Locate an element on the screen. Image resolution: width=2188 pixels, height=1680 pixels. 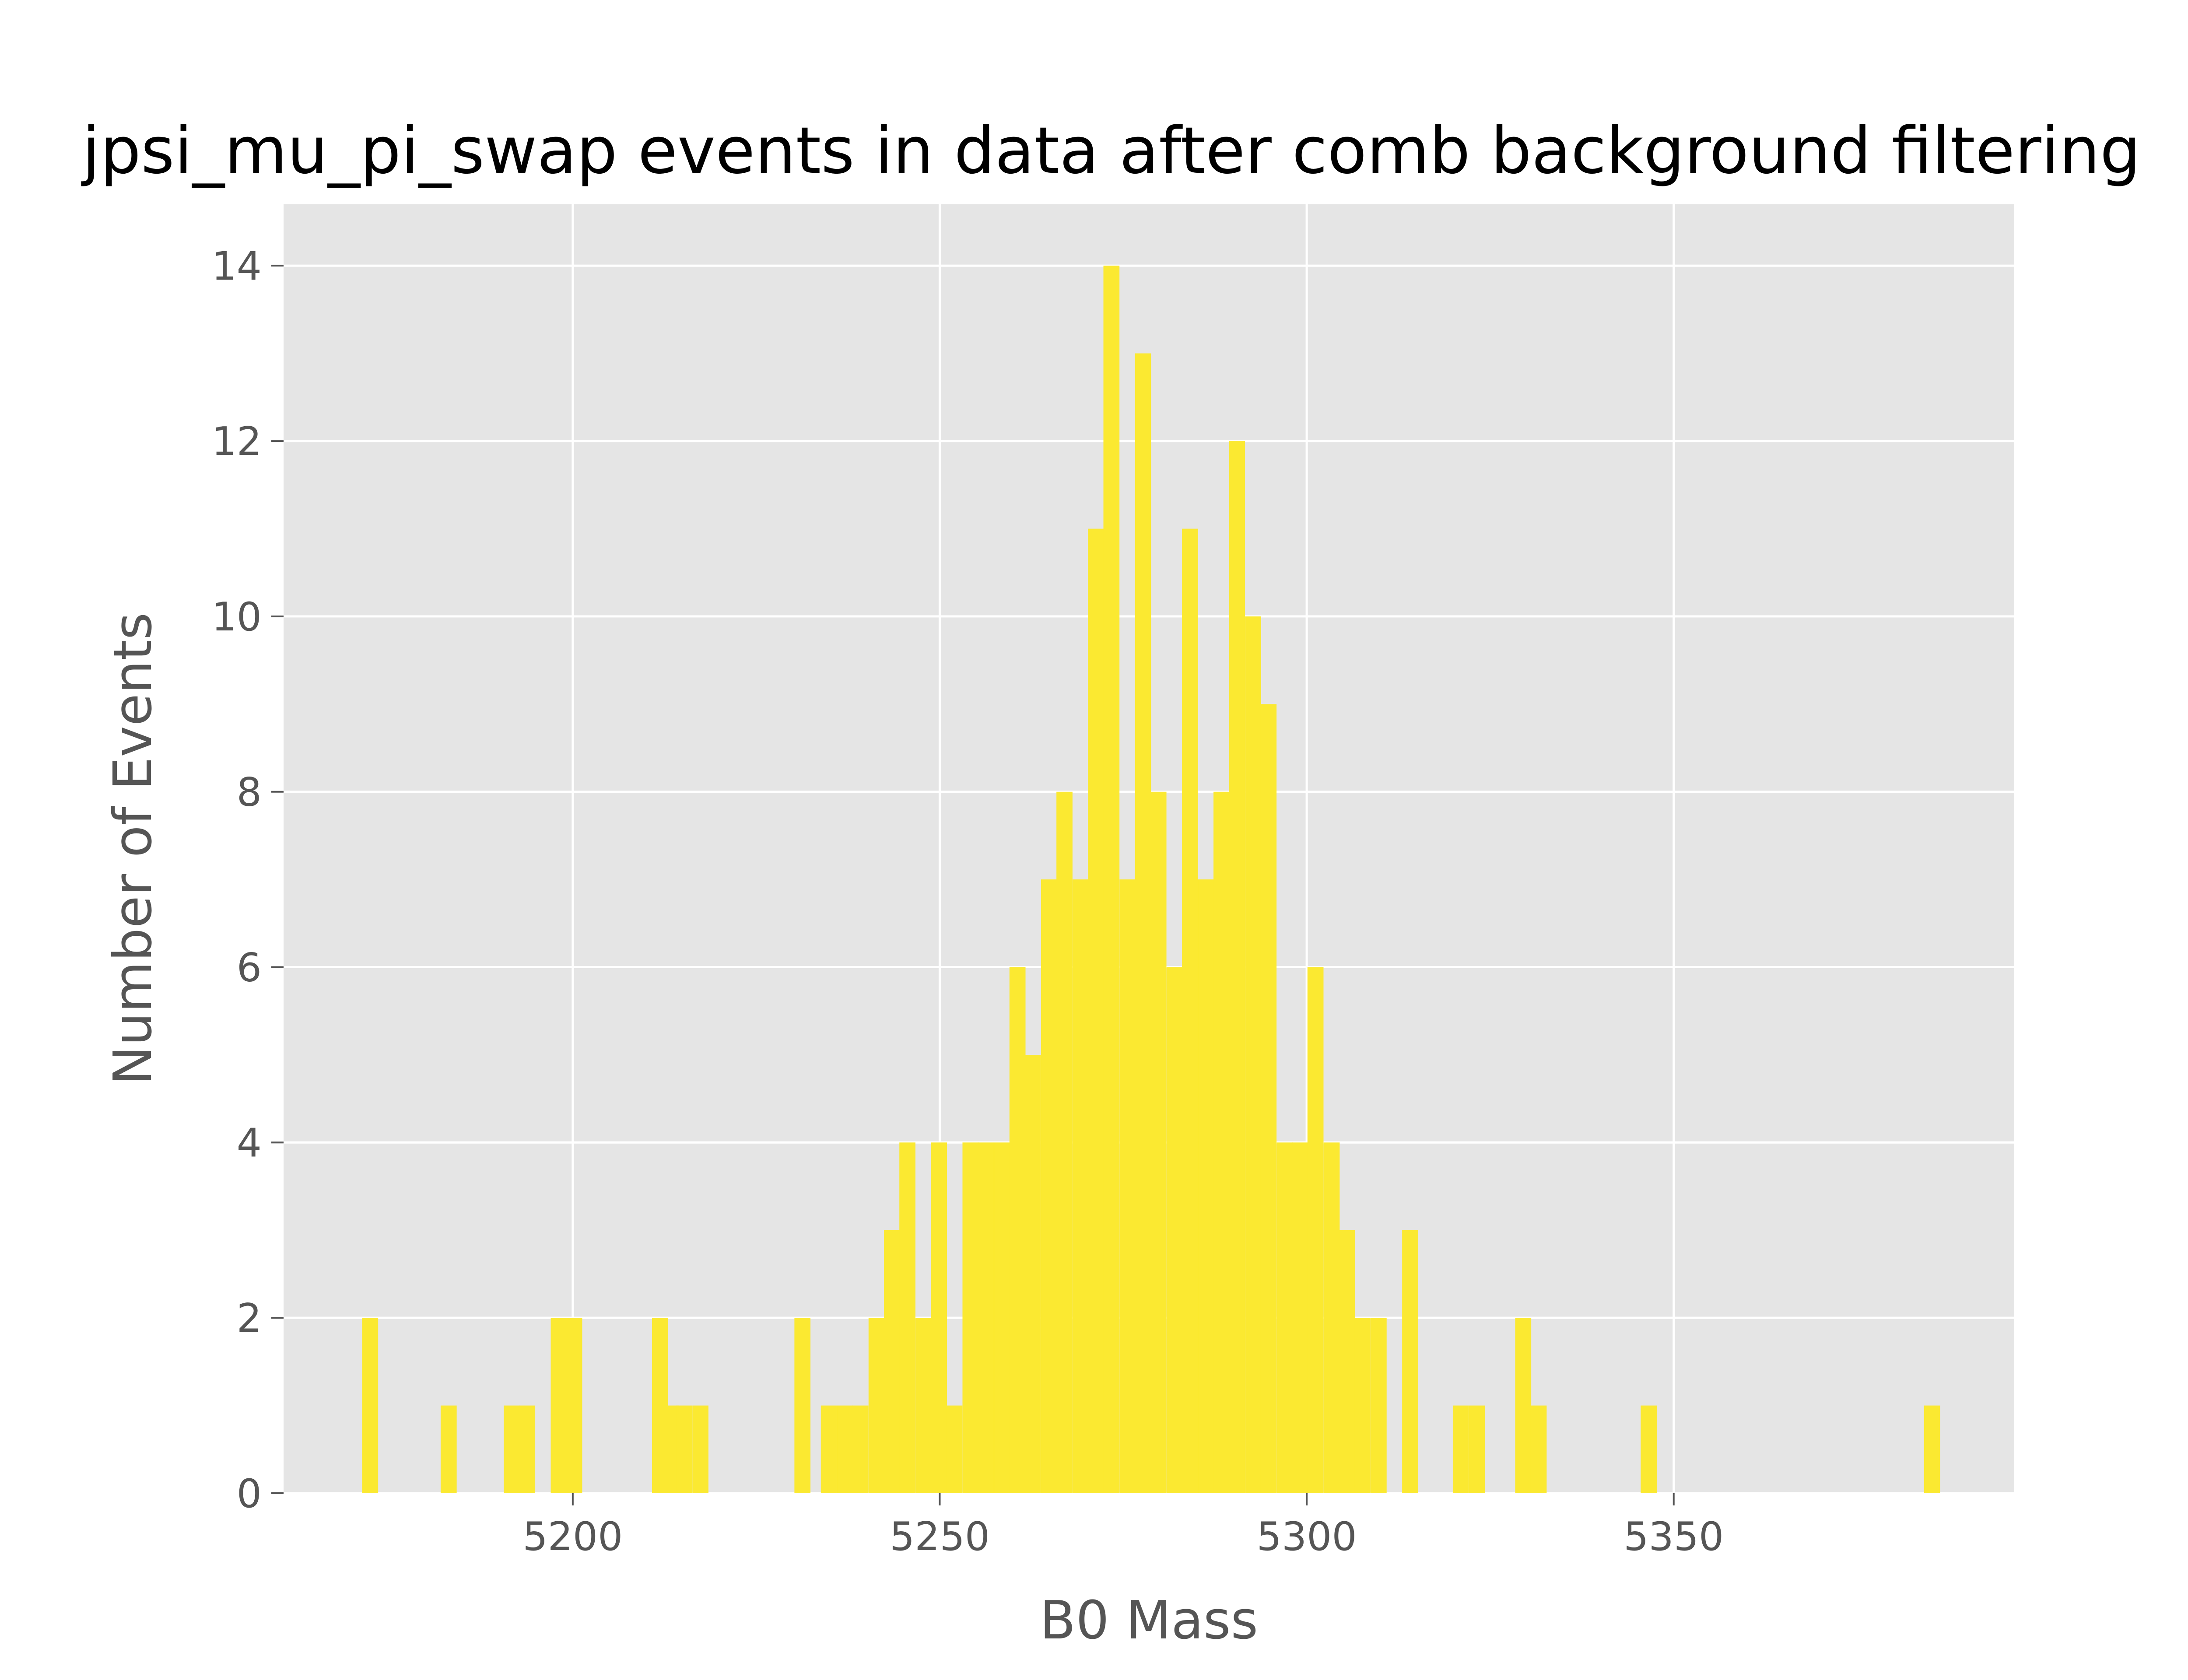
y-tick-label: 14 is located at coordinates (237, 266).